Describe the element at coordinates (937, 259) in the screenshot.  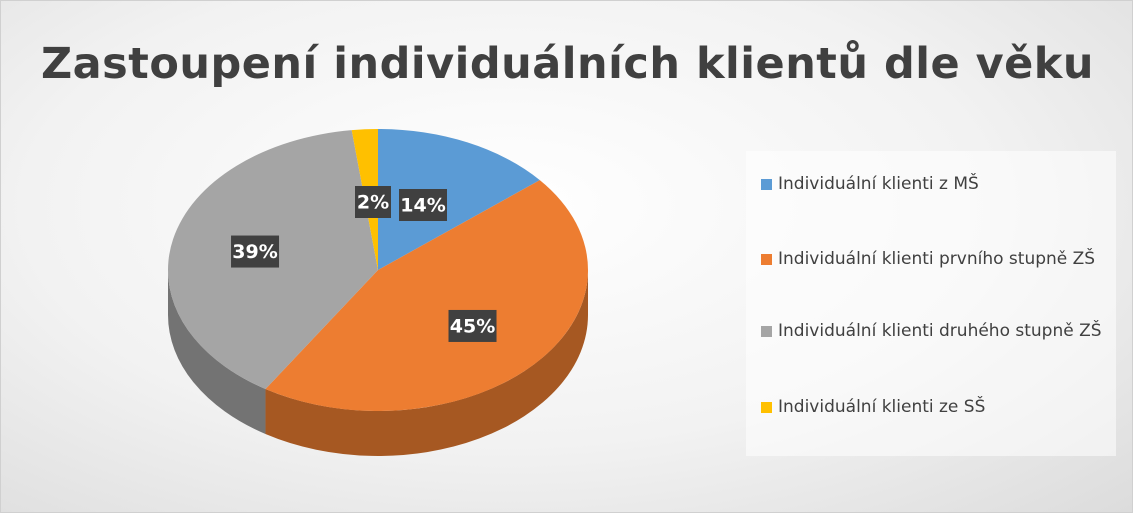
I see `legend-label: Individuální klienti prvního stupně ZŠ` at that location.